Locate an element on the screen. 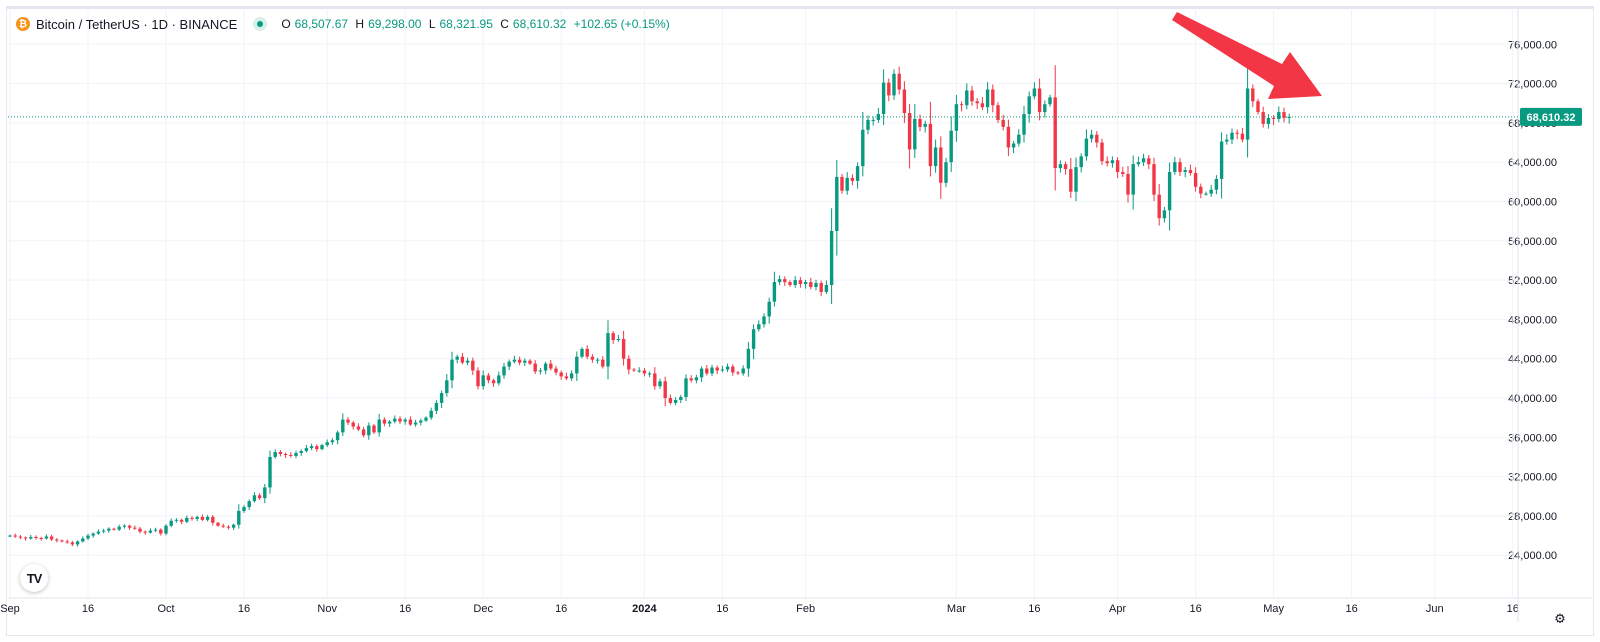 The width and height of the screenshot is (1600, 642). y-tick-label: 32,000.00 is located at coordinates (1532, 478).